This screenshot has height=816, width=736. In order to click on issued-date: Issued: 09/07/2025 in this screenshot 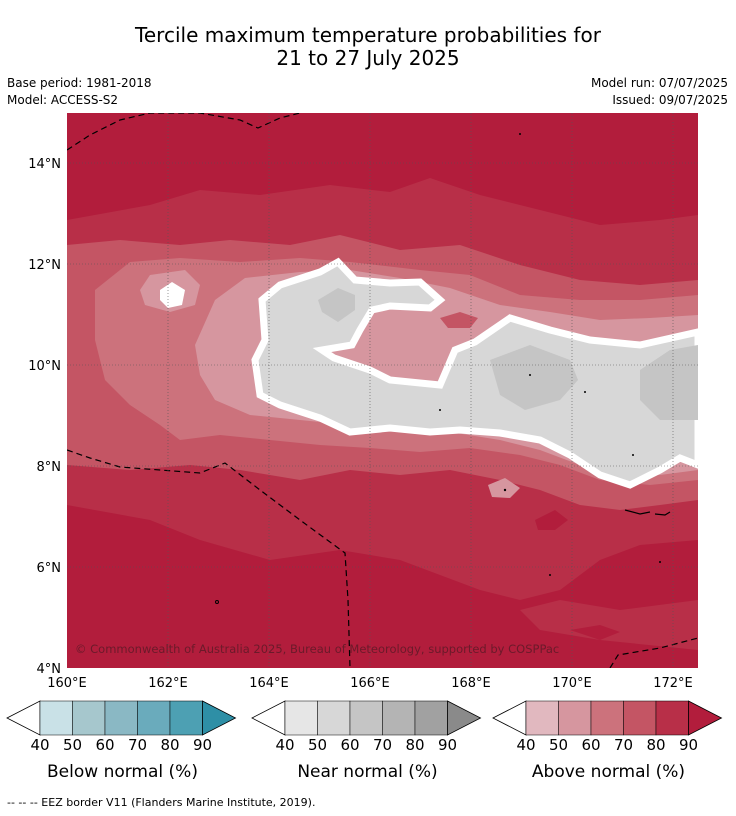, I will do `click(670, 100)`.